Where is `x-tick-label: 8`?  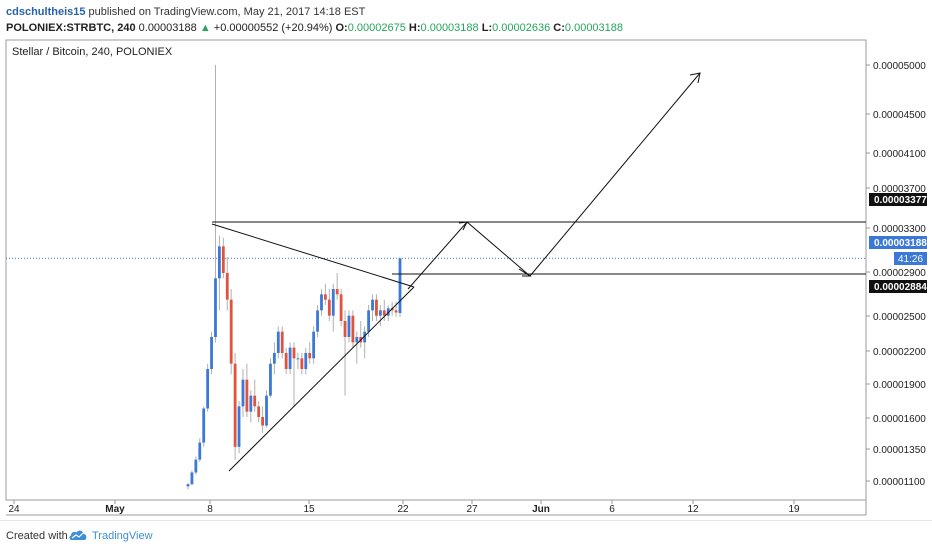 x-tick-label: 8 is located at coordinates (210, 509).